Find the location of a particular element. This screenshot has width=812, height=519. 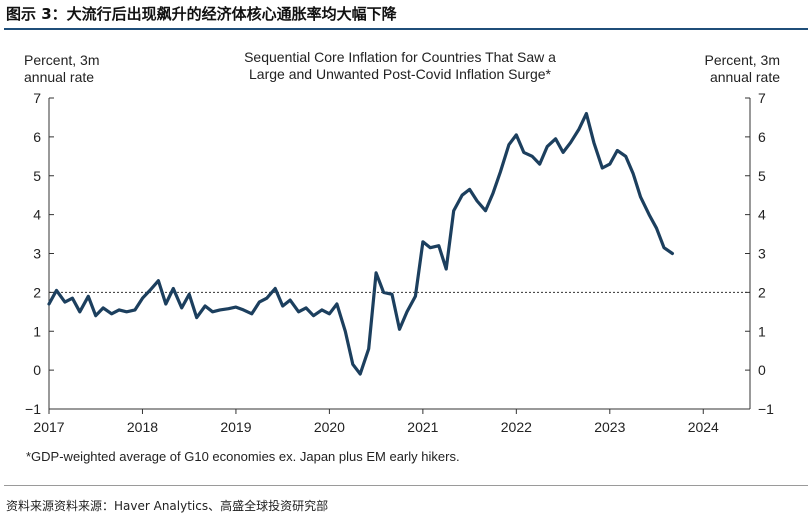

right-y-tick-label: 4 is located at coordinates (762, 215).